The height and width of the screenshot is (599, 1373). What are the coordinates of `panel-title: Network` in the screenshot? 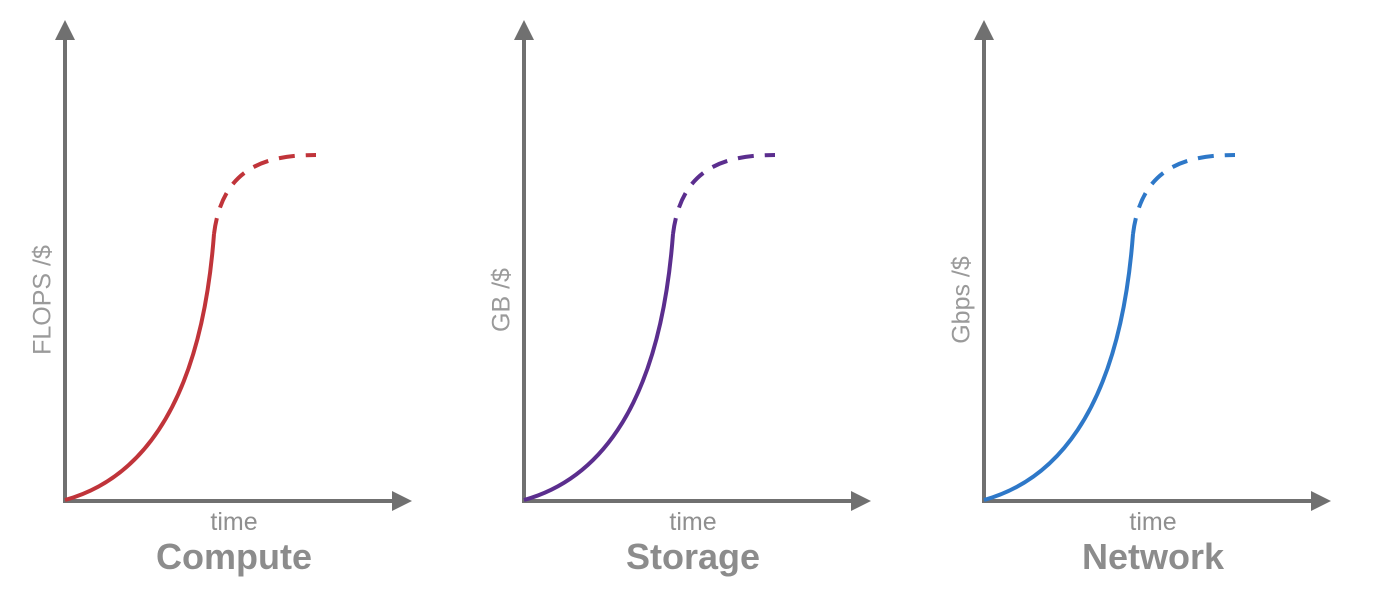 It's located at (1153, 556).